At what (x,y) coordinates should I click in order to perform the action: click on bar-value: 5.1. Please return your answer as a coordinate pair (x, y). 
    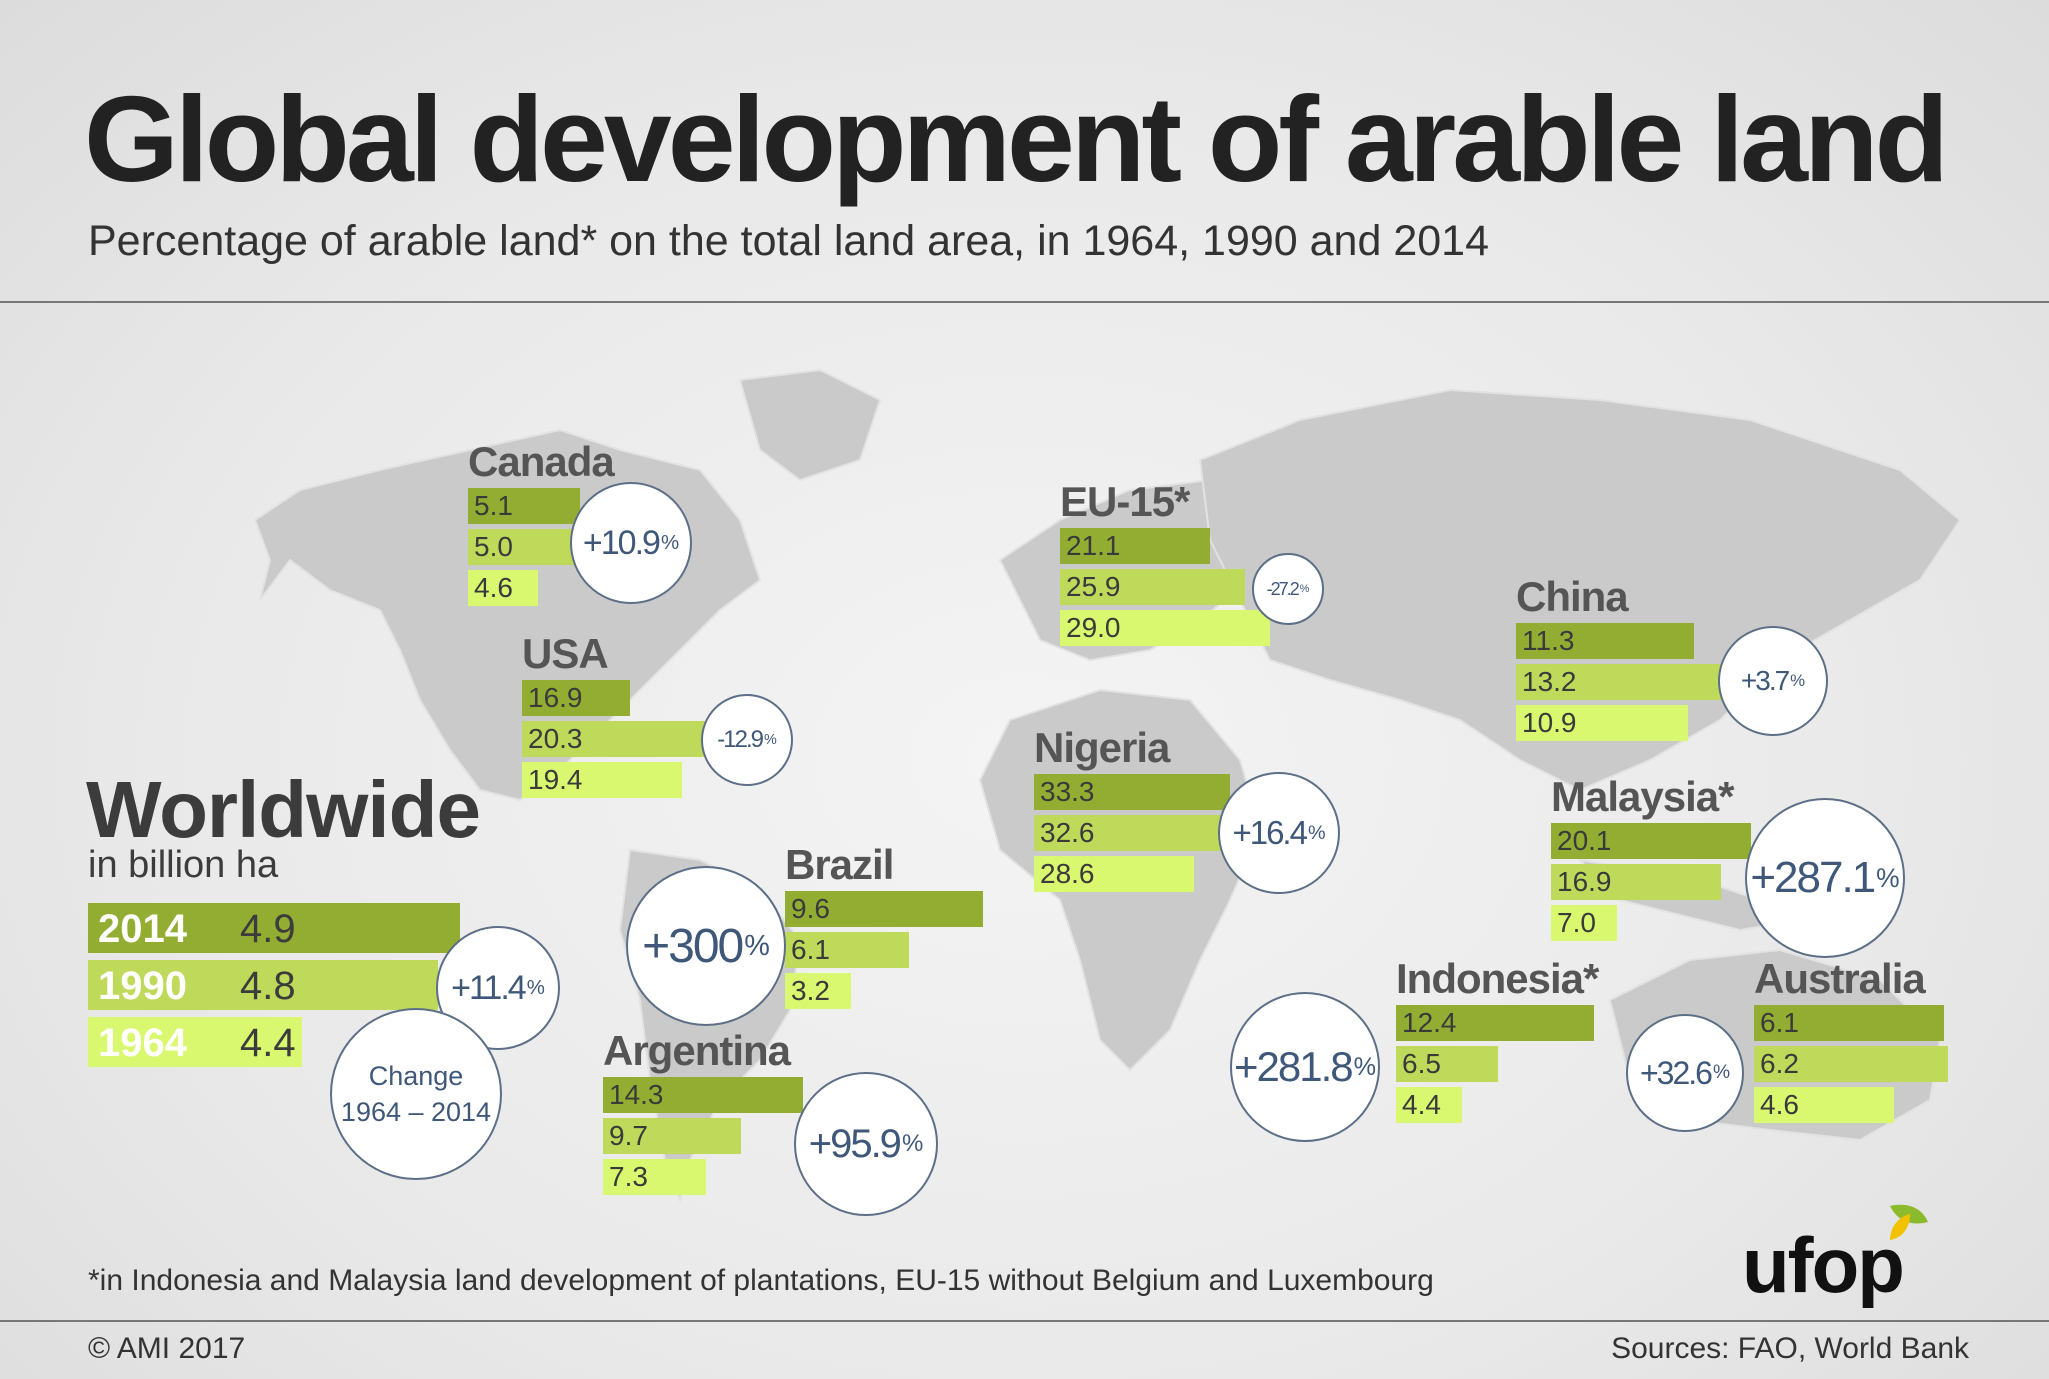
    Looking at the image, I should click on (493, 505).